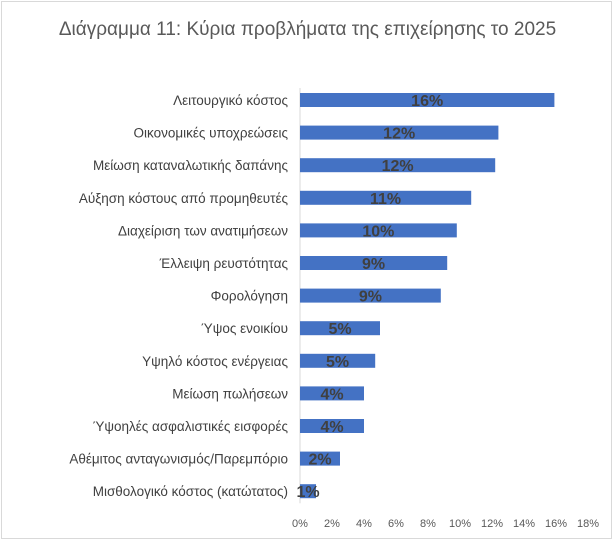 Image resolution: width=615 pixels, height=541 pixels. Describe the element at coordinates (230, 393) in the screenshot. I see `category-label: Μείωση πωλήσεων` at that location.